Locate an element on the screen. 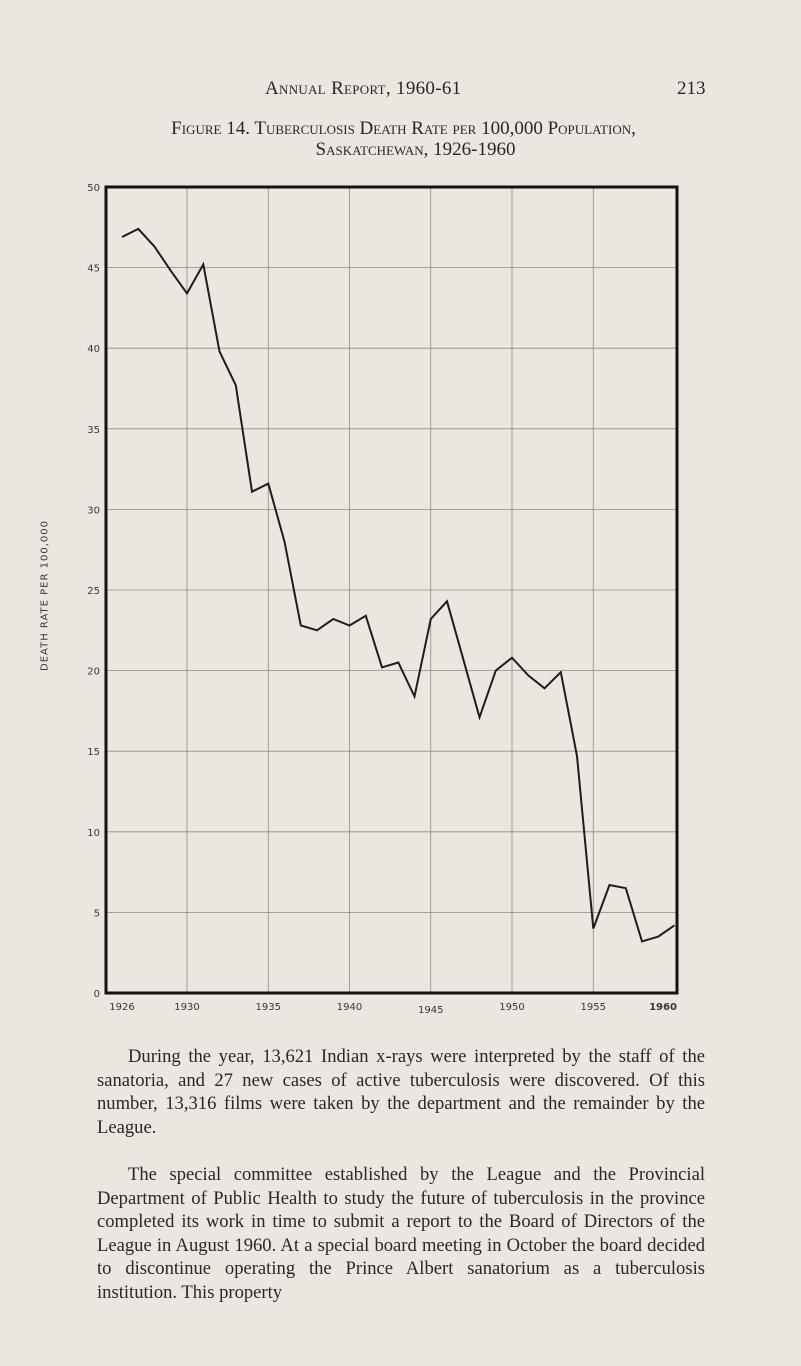  caption-line-2: Saskatchewan, 1926-1960 is located at coordinates (415, 149).